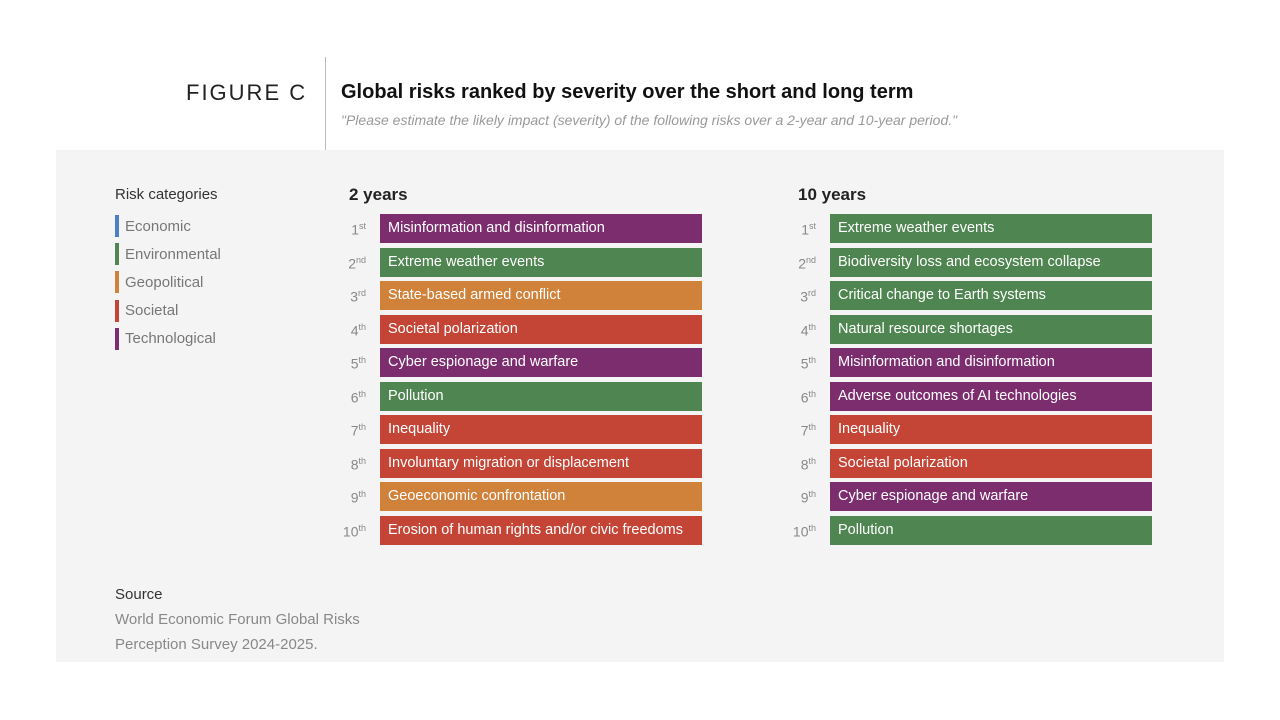 The width and height of the screenshot is (1280, 720). What do you see at coordinates (170, 339) in the screenshot?
I see `legend-label: Technological` at bounding box center [170, 339].